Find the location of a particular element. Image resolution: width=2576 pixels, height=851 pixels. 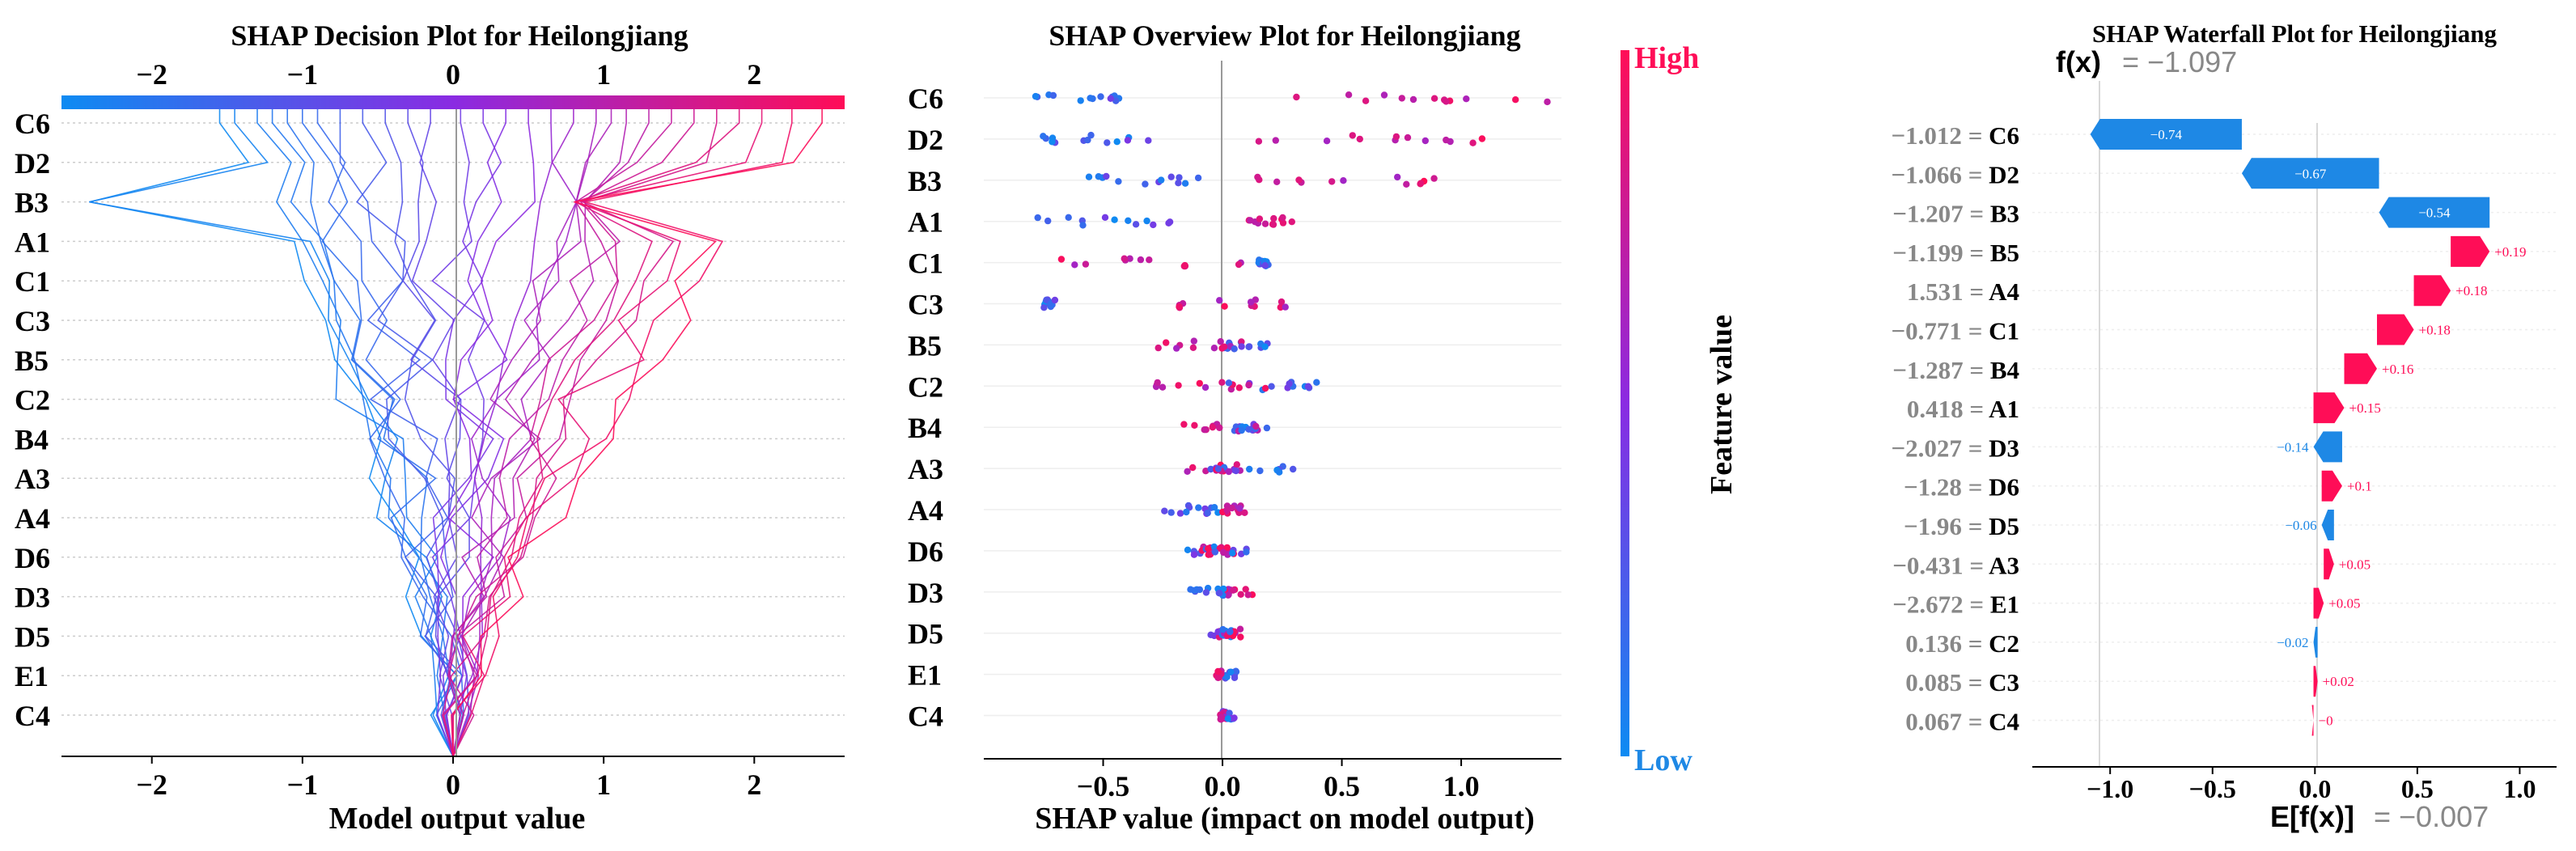

decision-feature-label: D2 is located at coordinates (32, 163).